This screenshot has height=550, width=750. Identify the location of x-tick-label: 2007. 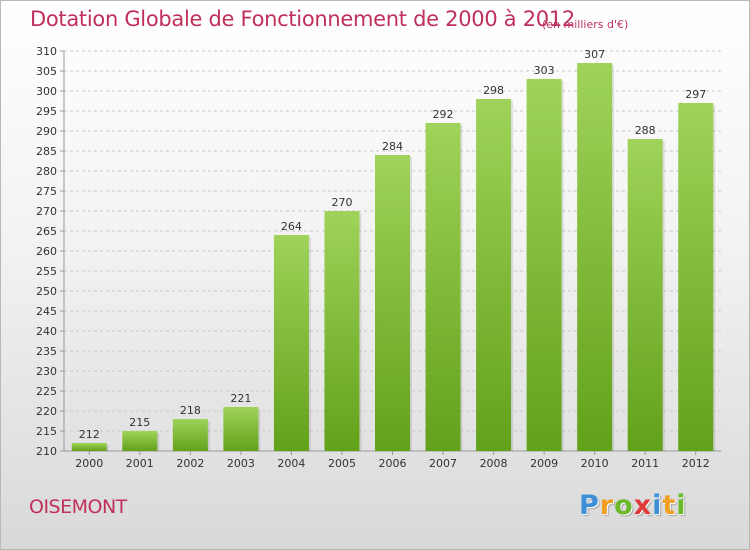
(443, 463).